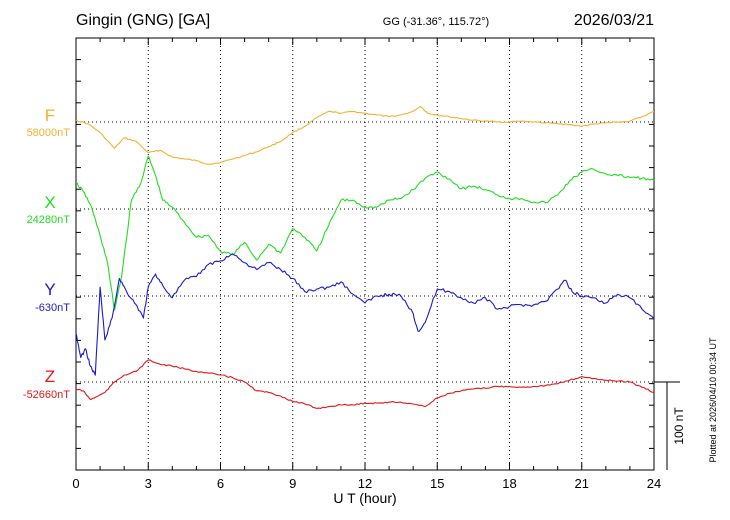 The width and height of the screenshot is (730, 520). I want to click on plot-date: 2026/03/21, so click(614, 20).